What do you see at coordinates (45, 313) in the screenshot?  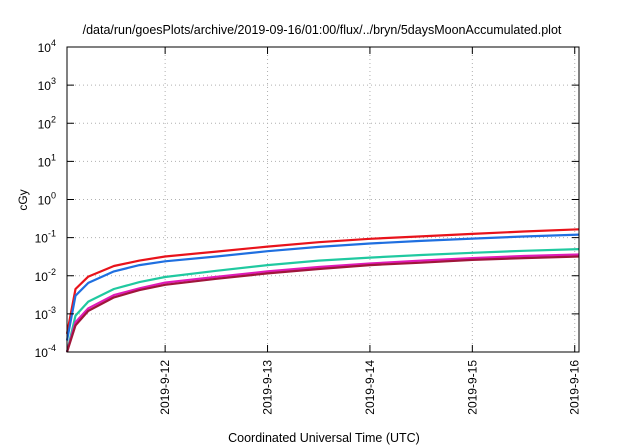 I see `y-tick-label: 10⁻³` at bounding box center [45, 313].